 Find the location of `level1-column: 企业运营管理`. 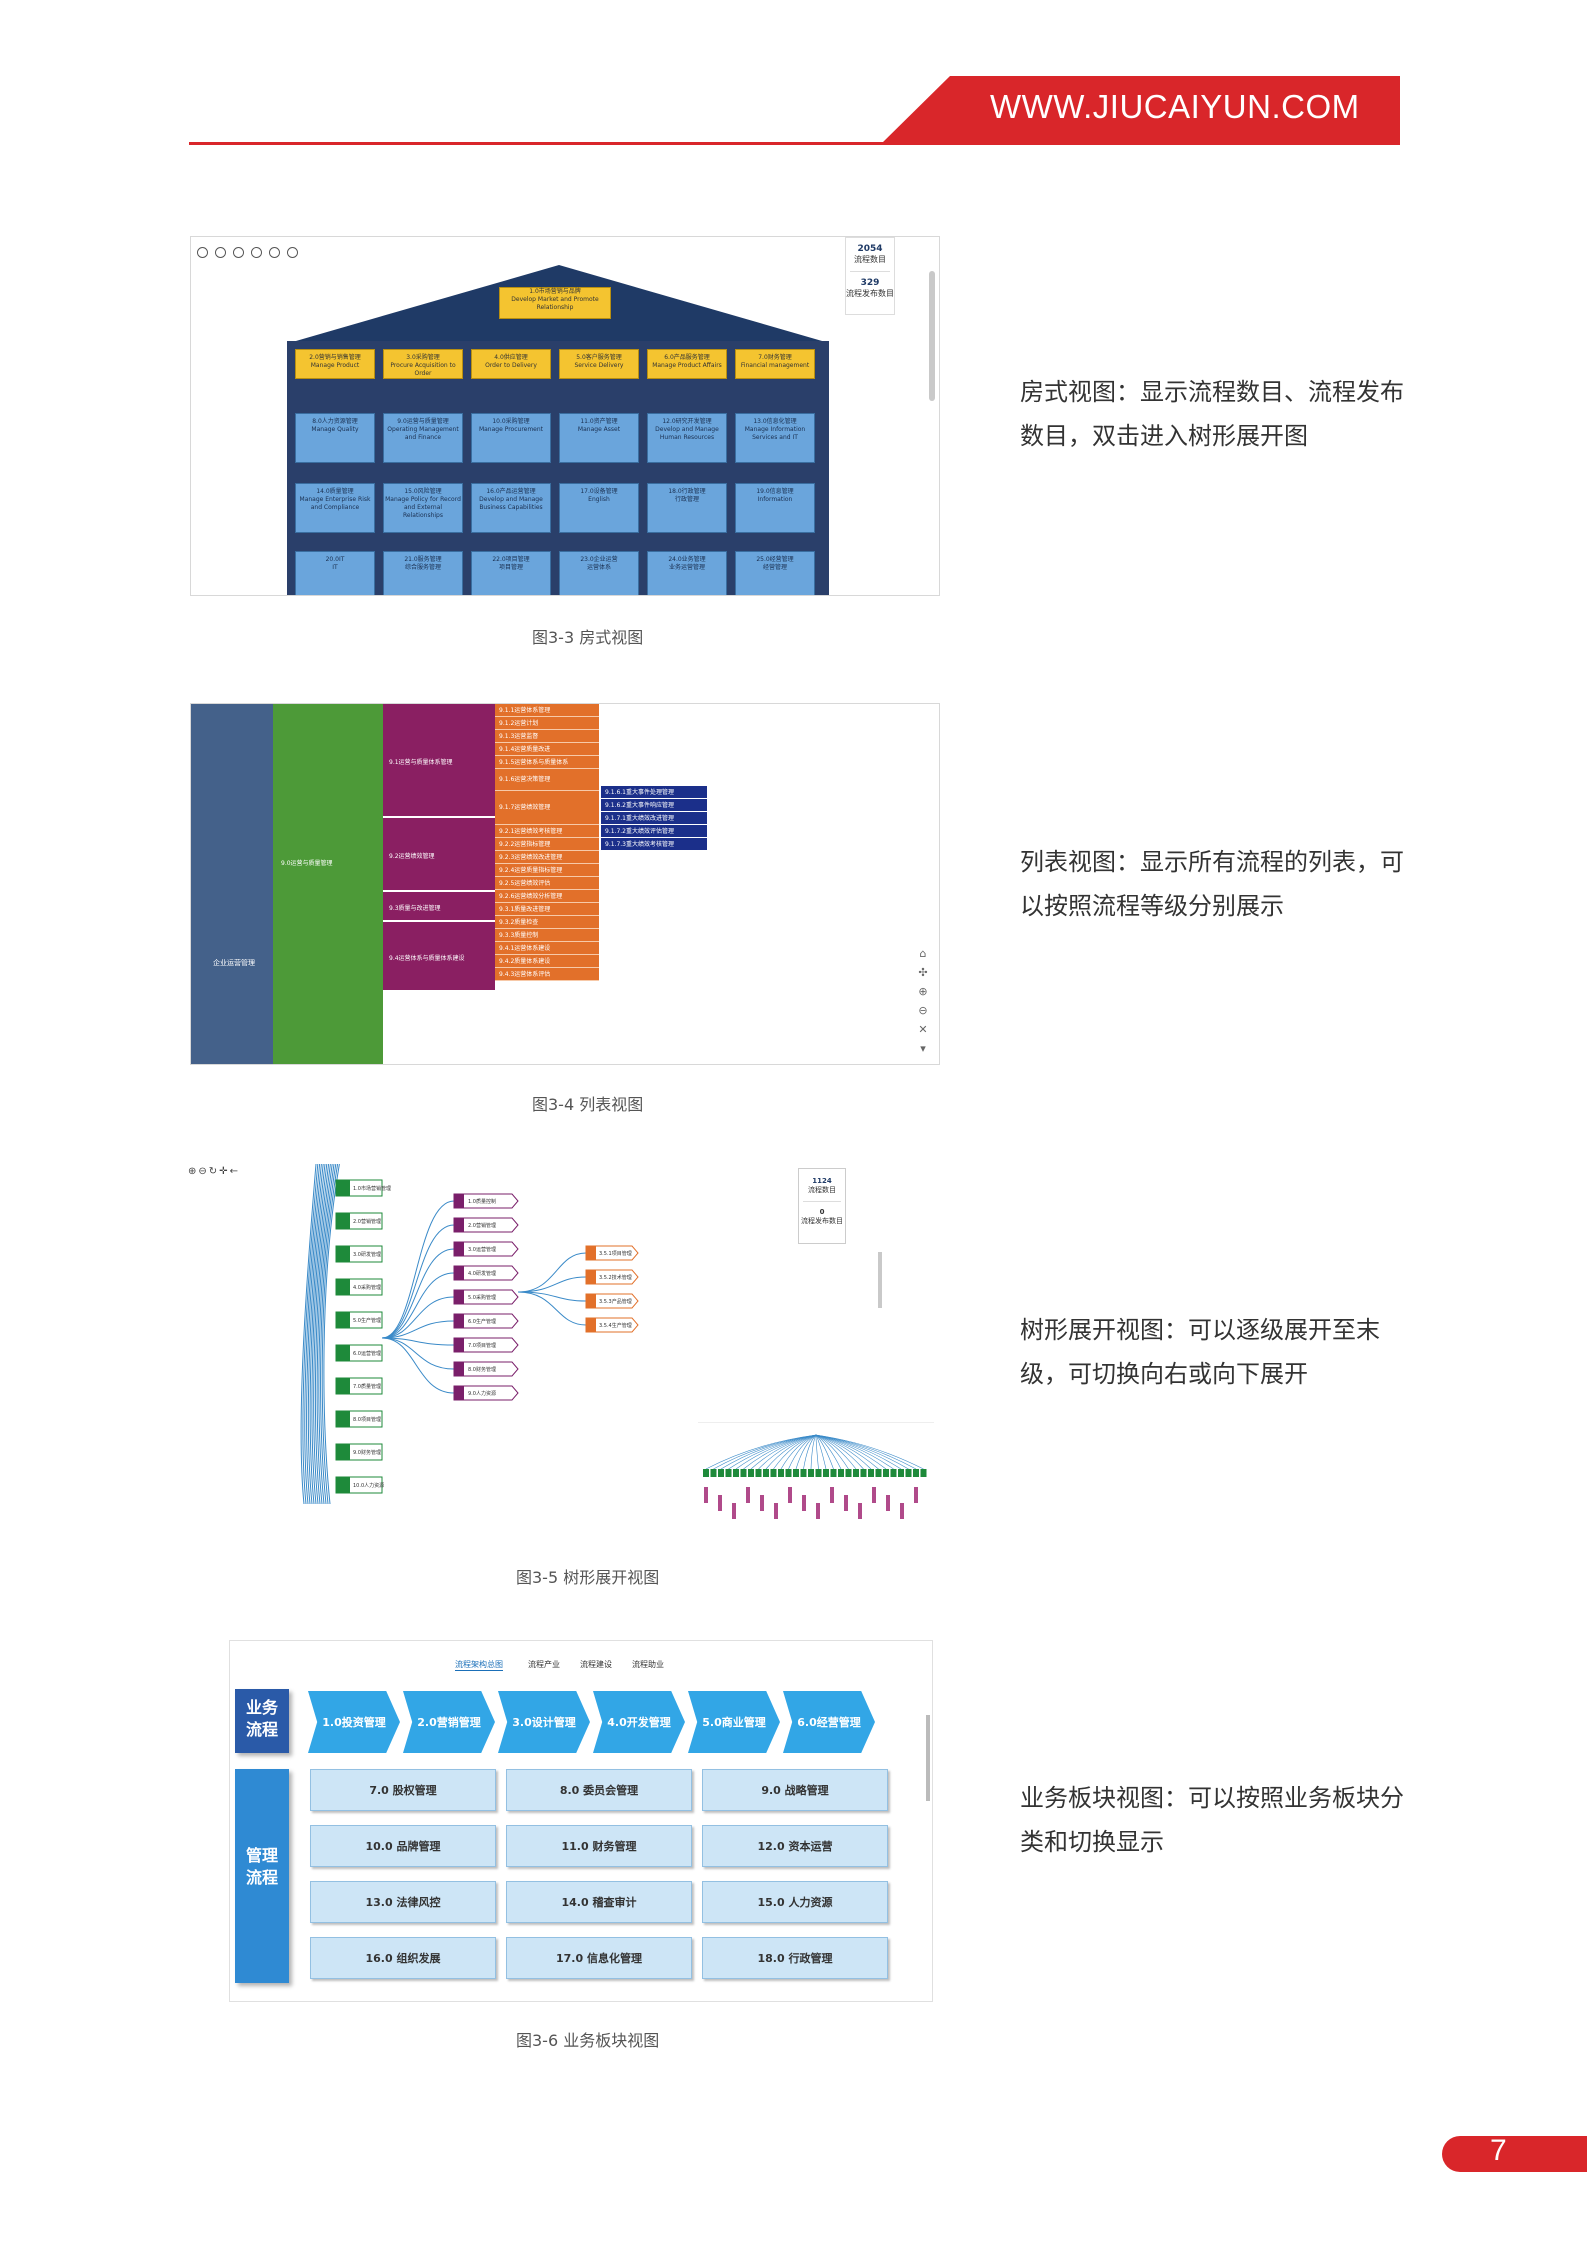

level1-column: 企业运营管理 is located at coordinates (232, 884).